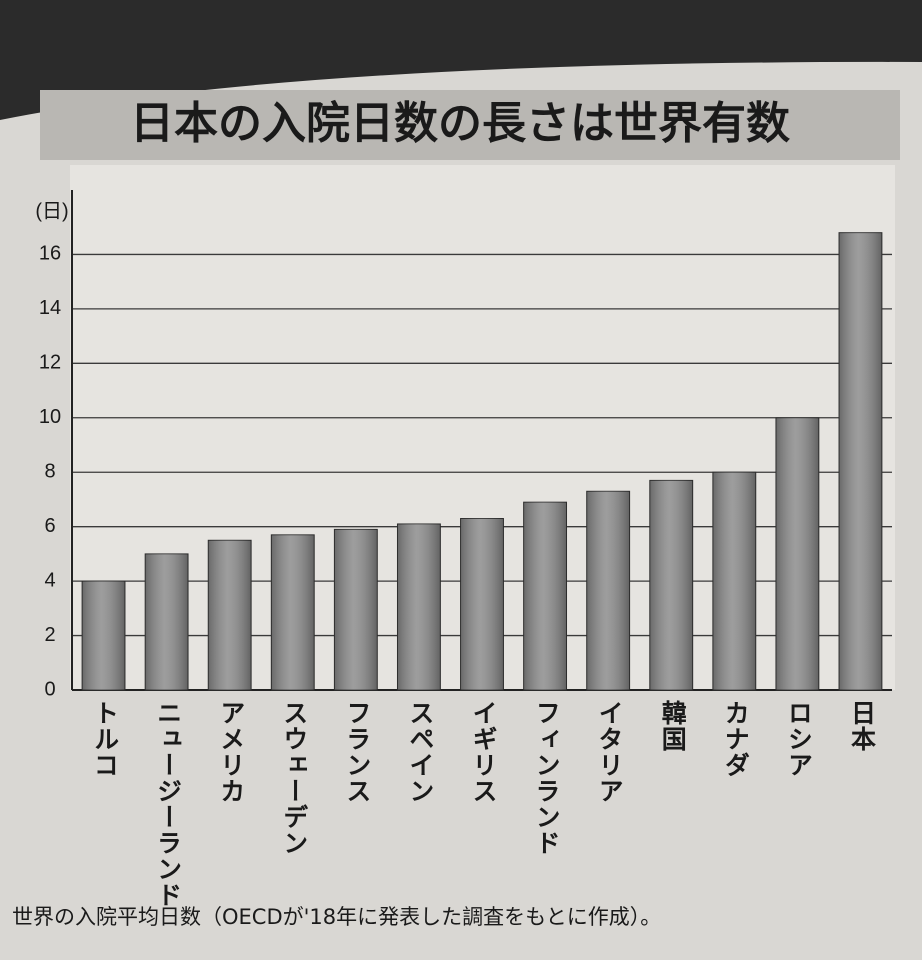 This screenshot has width=922, height=960. What do you see at coordinates (672, 726) in the screenshot?
I see `x-tick-label: 韓国` at bounding box center [672, 726].